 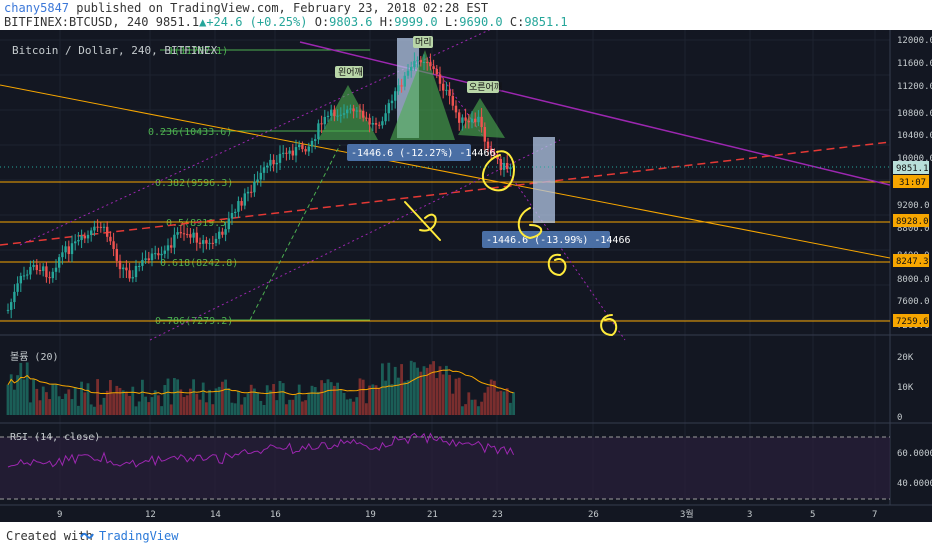 What do you see at coordinates (497, 515) in the screenshot?
I see `time-tick: 23` at bounding box center [497, 515].